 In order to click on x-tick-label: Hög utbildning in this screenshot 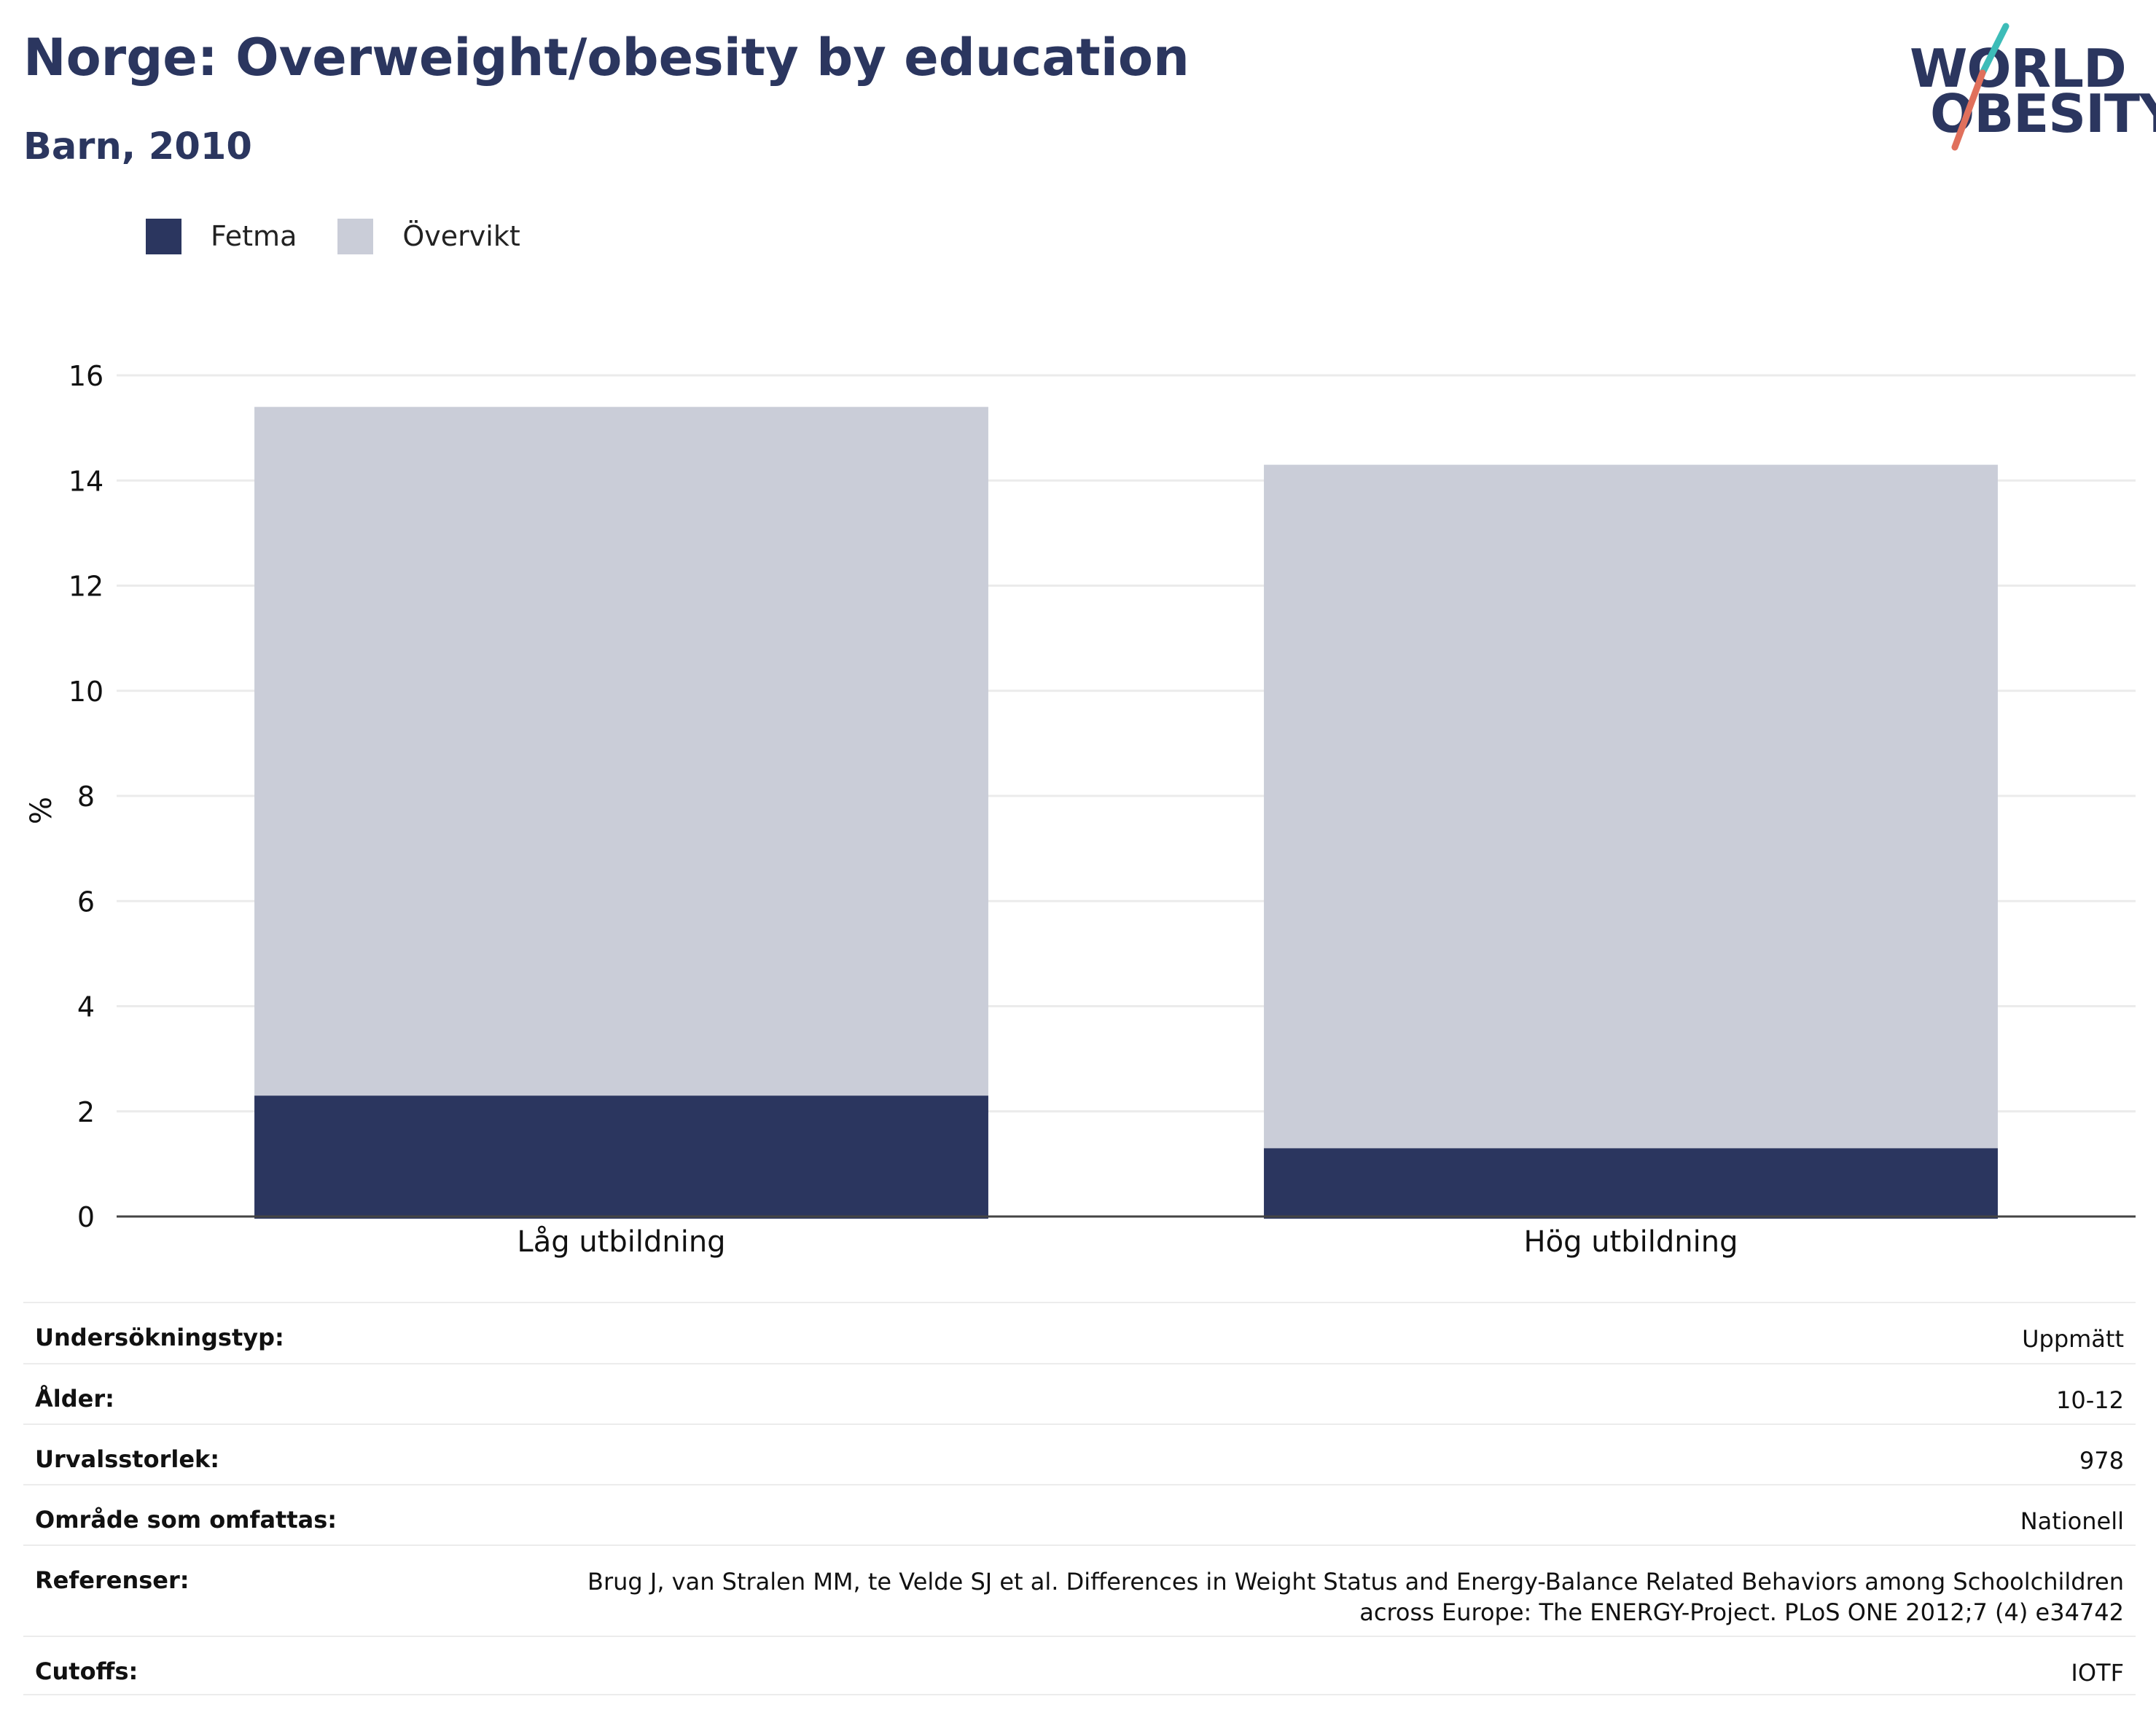, I will do `click(1631, 1242)`.